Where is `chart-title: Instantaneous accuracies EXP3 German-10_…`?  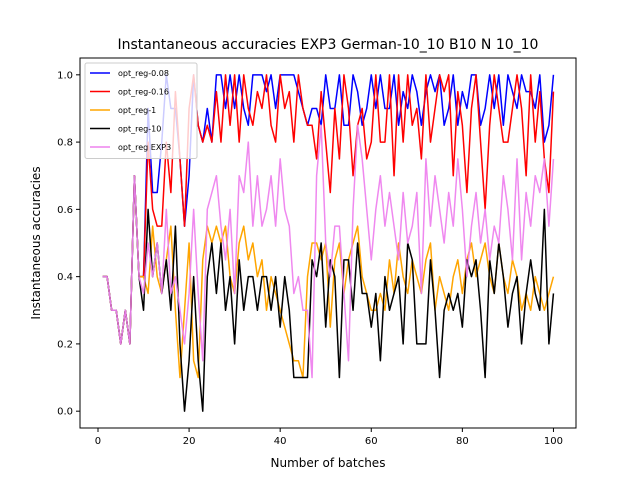 chart-title: Instantaneous accuracies EXP3 German-10_… is located at coordinates (328, 45).